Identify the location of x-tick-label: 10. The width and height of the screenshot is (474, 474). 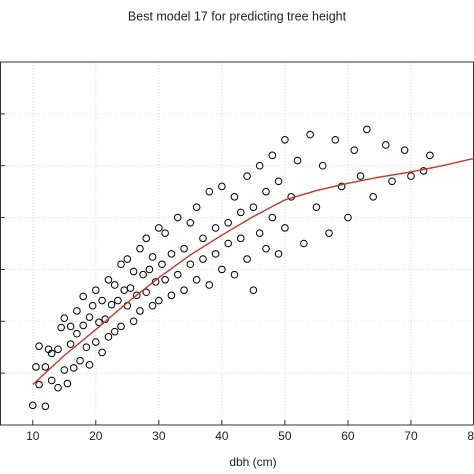
(33, 436).